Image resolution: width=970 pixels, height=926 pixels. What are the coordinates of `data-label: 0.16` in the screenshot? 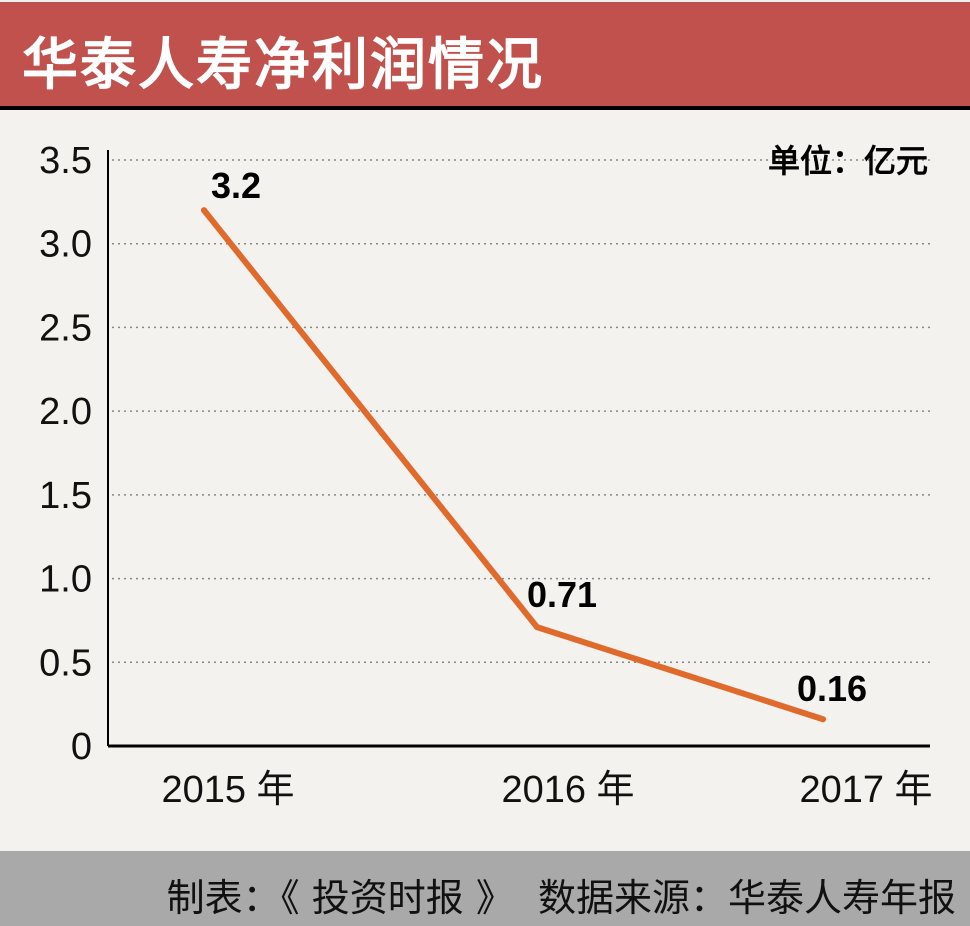 It's located at (832, 688).